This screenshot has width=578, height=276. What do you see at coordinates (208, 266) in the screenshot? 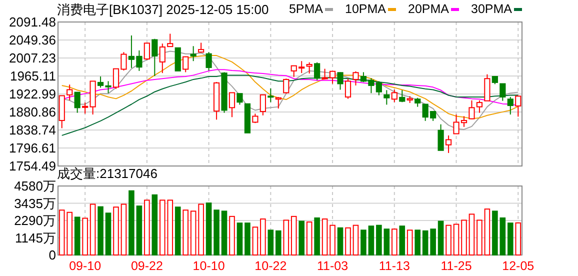
I see `x-tick-label: 10-10` at bounding box center [208, 266].